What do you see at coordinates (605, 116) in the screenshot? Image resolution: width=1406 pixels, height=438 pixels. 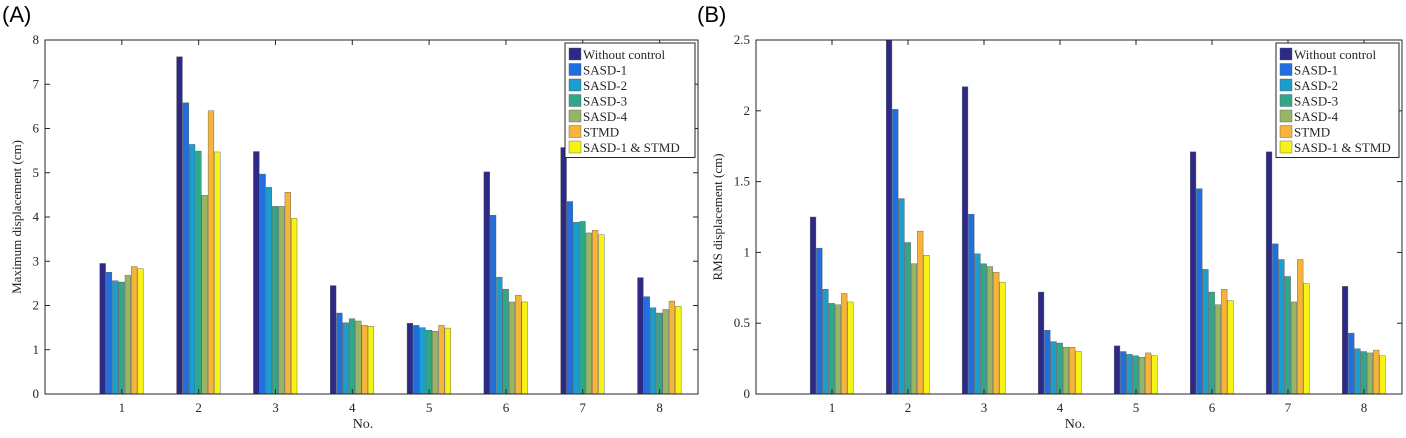 I see `legend-label: SASD-4` at bounding box center [605, 116].